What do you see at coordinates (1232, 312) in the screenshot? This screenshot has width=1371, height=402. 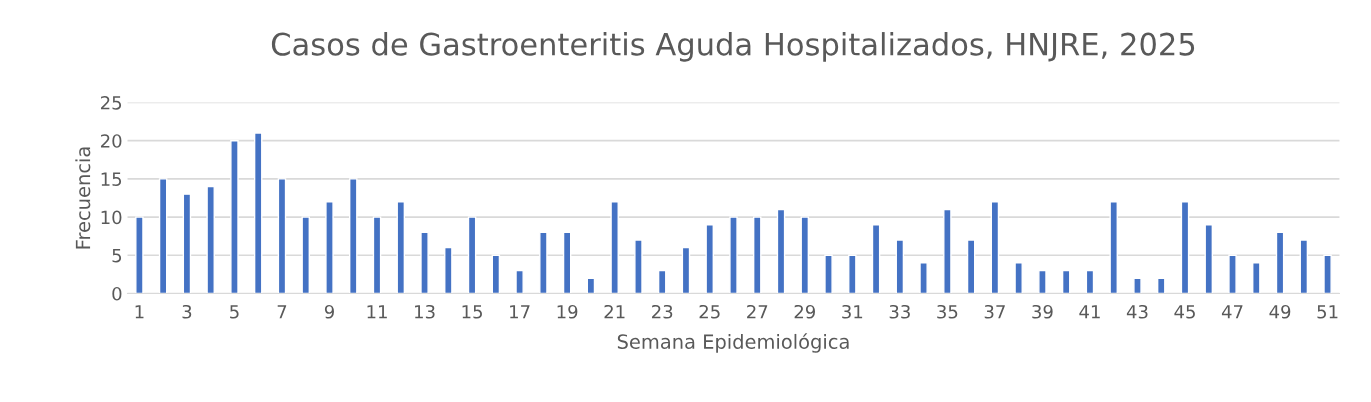 I see `x-tick-label: 47` at bounding box center [1232, 312].